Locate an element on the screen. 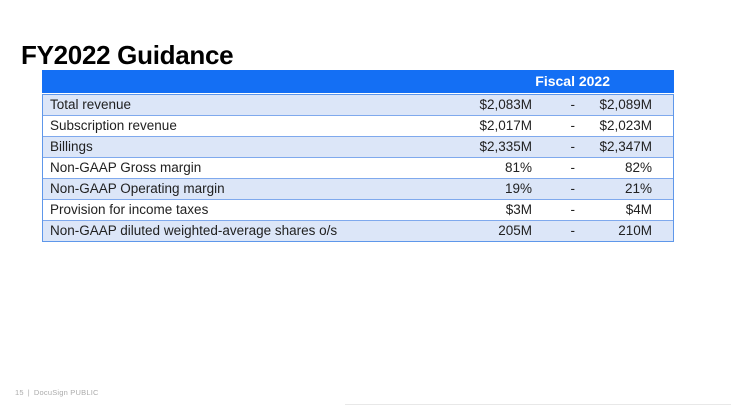 The width and height of the screenshot is (731, 406). row-label: Subscription revenue is located at coordinates (113, 125).